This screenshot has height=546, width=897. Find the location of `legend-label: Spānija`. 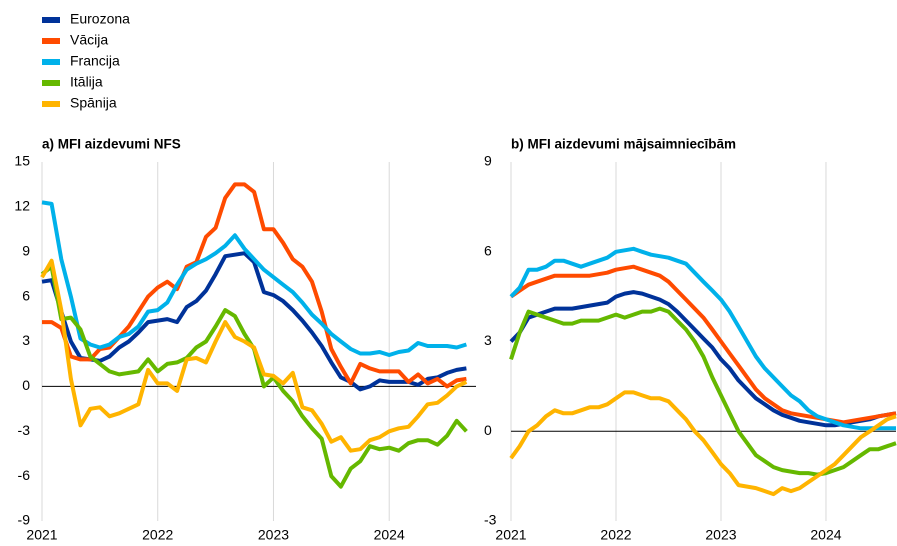

legend-label: Spānija is located at coordinates (93, 103).